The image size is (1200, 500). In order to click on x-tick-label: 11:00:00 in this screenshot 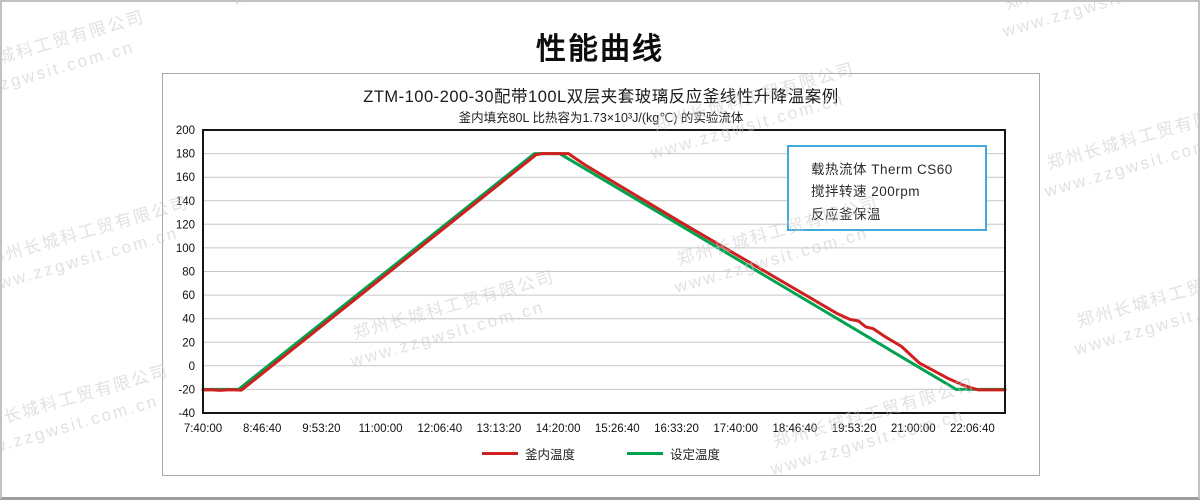, I will do `click(381, 429)`.